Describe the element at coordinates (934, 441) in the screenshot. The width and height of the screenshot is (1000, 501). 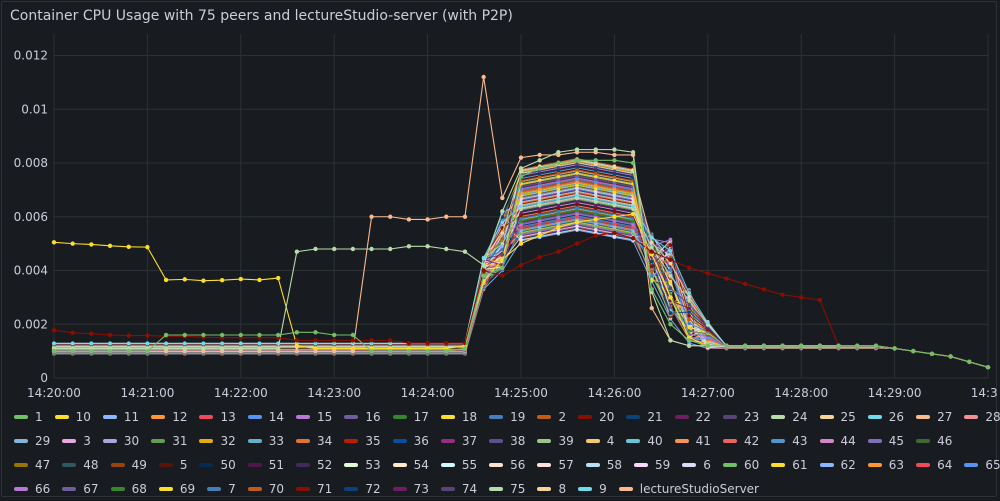
I see `legend-item-46: 46` at that location.